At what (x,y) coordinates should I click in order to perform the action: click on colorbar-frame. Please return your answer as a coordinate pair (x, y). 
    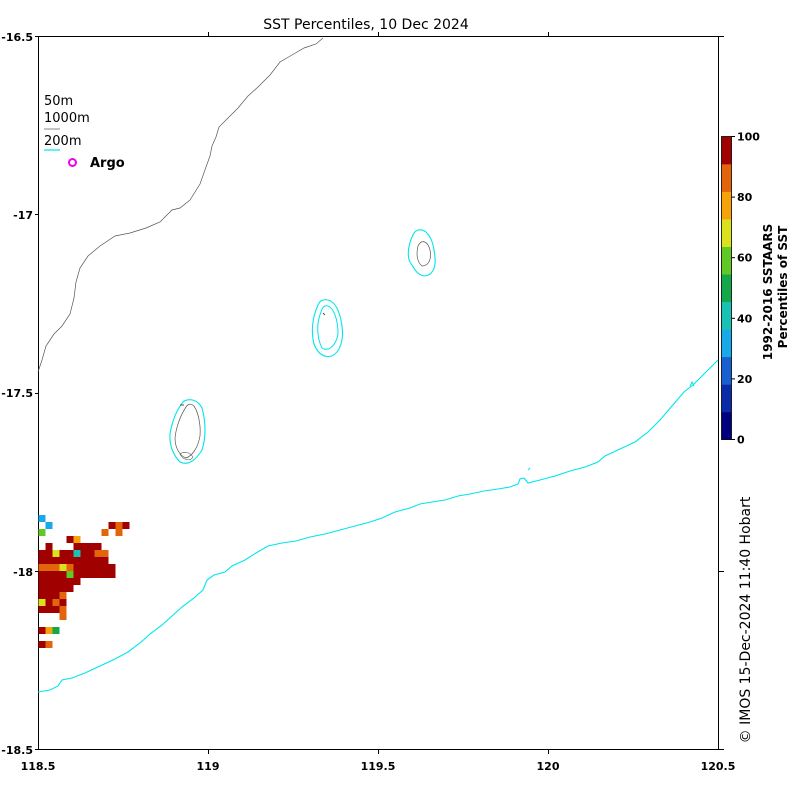
    Looking at the image, I should click on (726, 288).